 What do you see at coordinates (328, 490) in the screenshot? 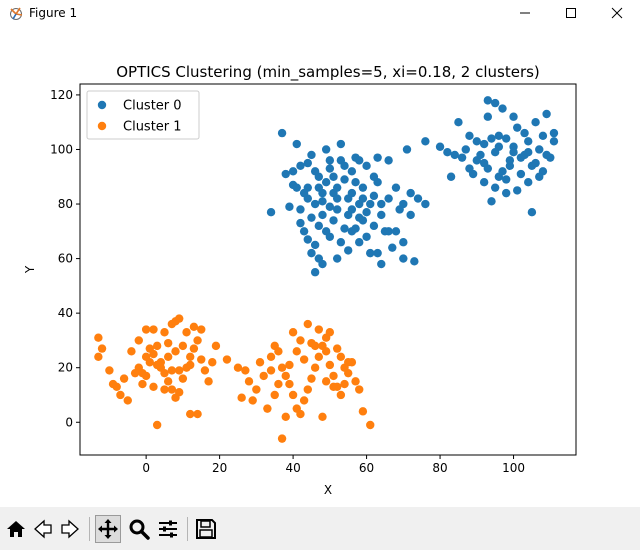
I see `x-axis-label: X` at bounding box center [328, 490].